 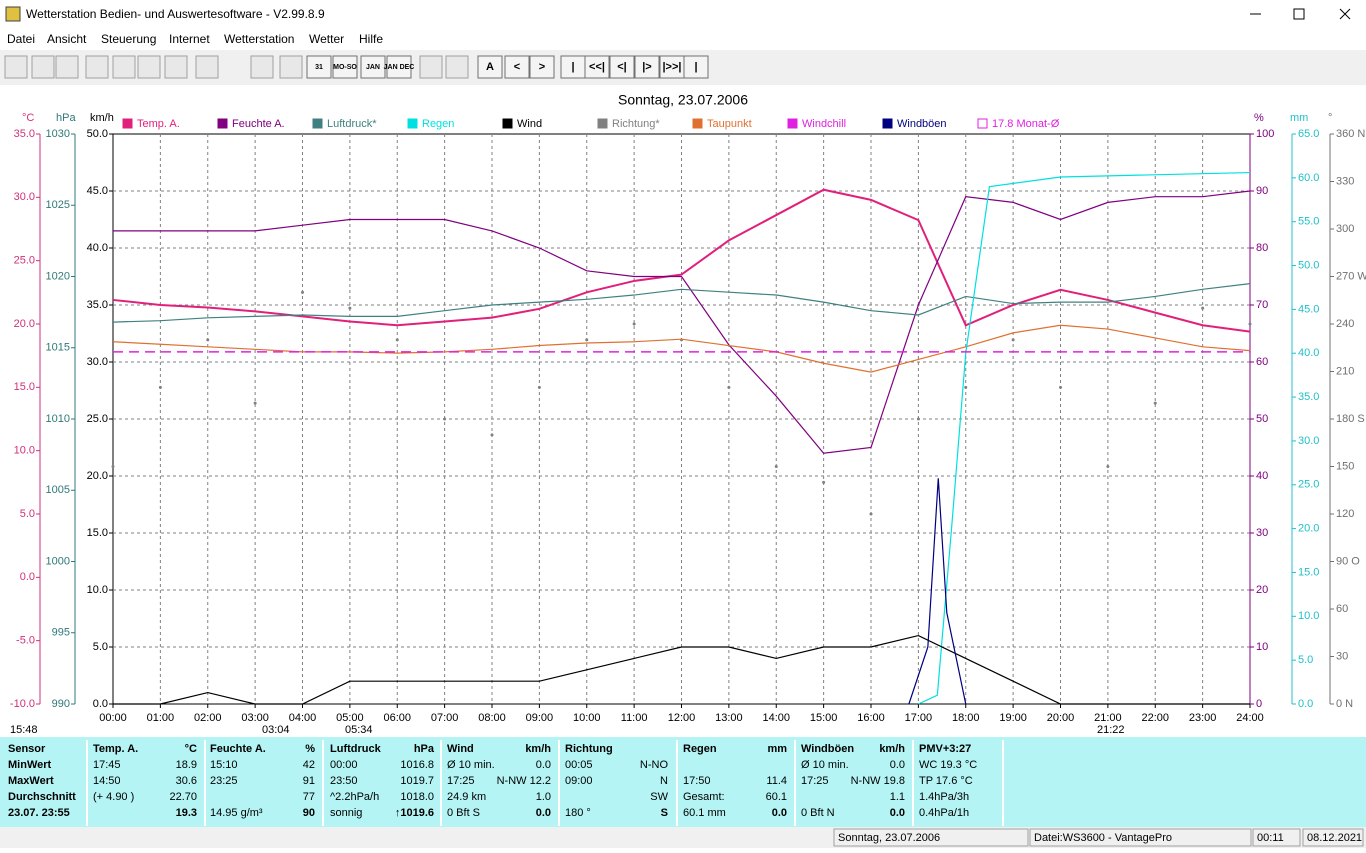 What do you see at coordinates (543, 797) in the screenshot?
I see `table-cell: 1.0` at bounding box center [543, 797].